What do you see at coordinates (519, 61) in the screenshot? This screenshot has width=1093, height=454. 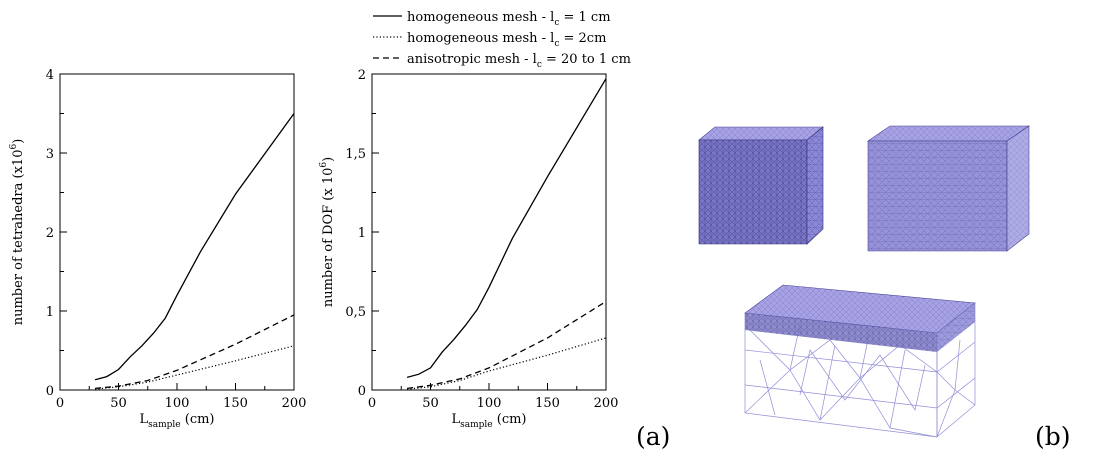 I see `legend-label-3: anisotropic mesh - lc = 20 to 1 cm` at bounding box center [519, 61].